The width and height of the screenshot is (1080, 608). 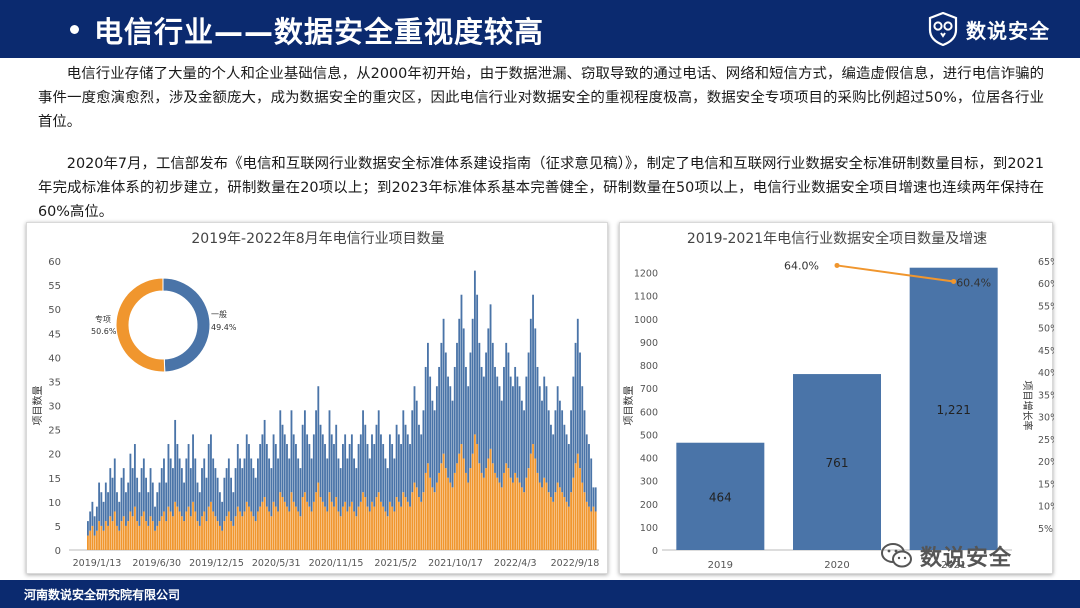 I want to click on y-tick-label: 10, so click(x=54, y=503).